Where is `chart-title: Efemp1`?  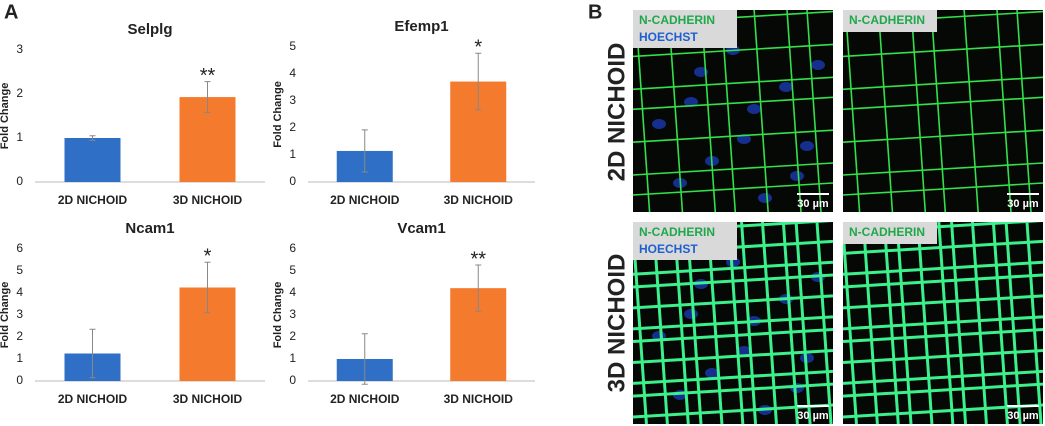 chart-title: Efemp1 is located at coordinates (421, 26).